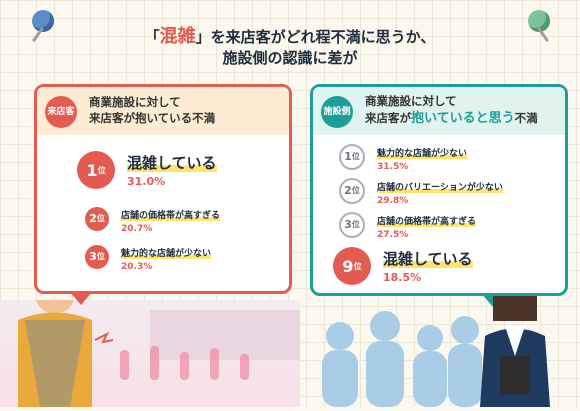 This screenshot has height=411, width=580. Describe the element at coordinates (177, 36) in the screenshot. I see `title-highlight: 混雑` at that location.